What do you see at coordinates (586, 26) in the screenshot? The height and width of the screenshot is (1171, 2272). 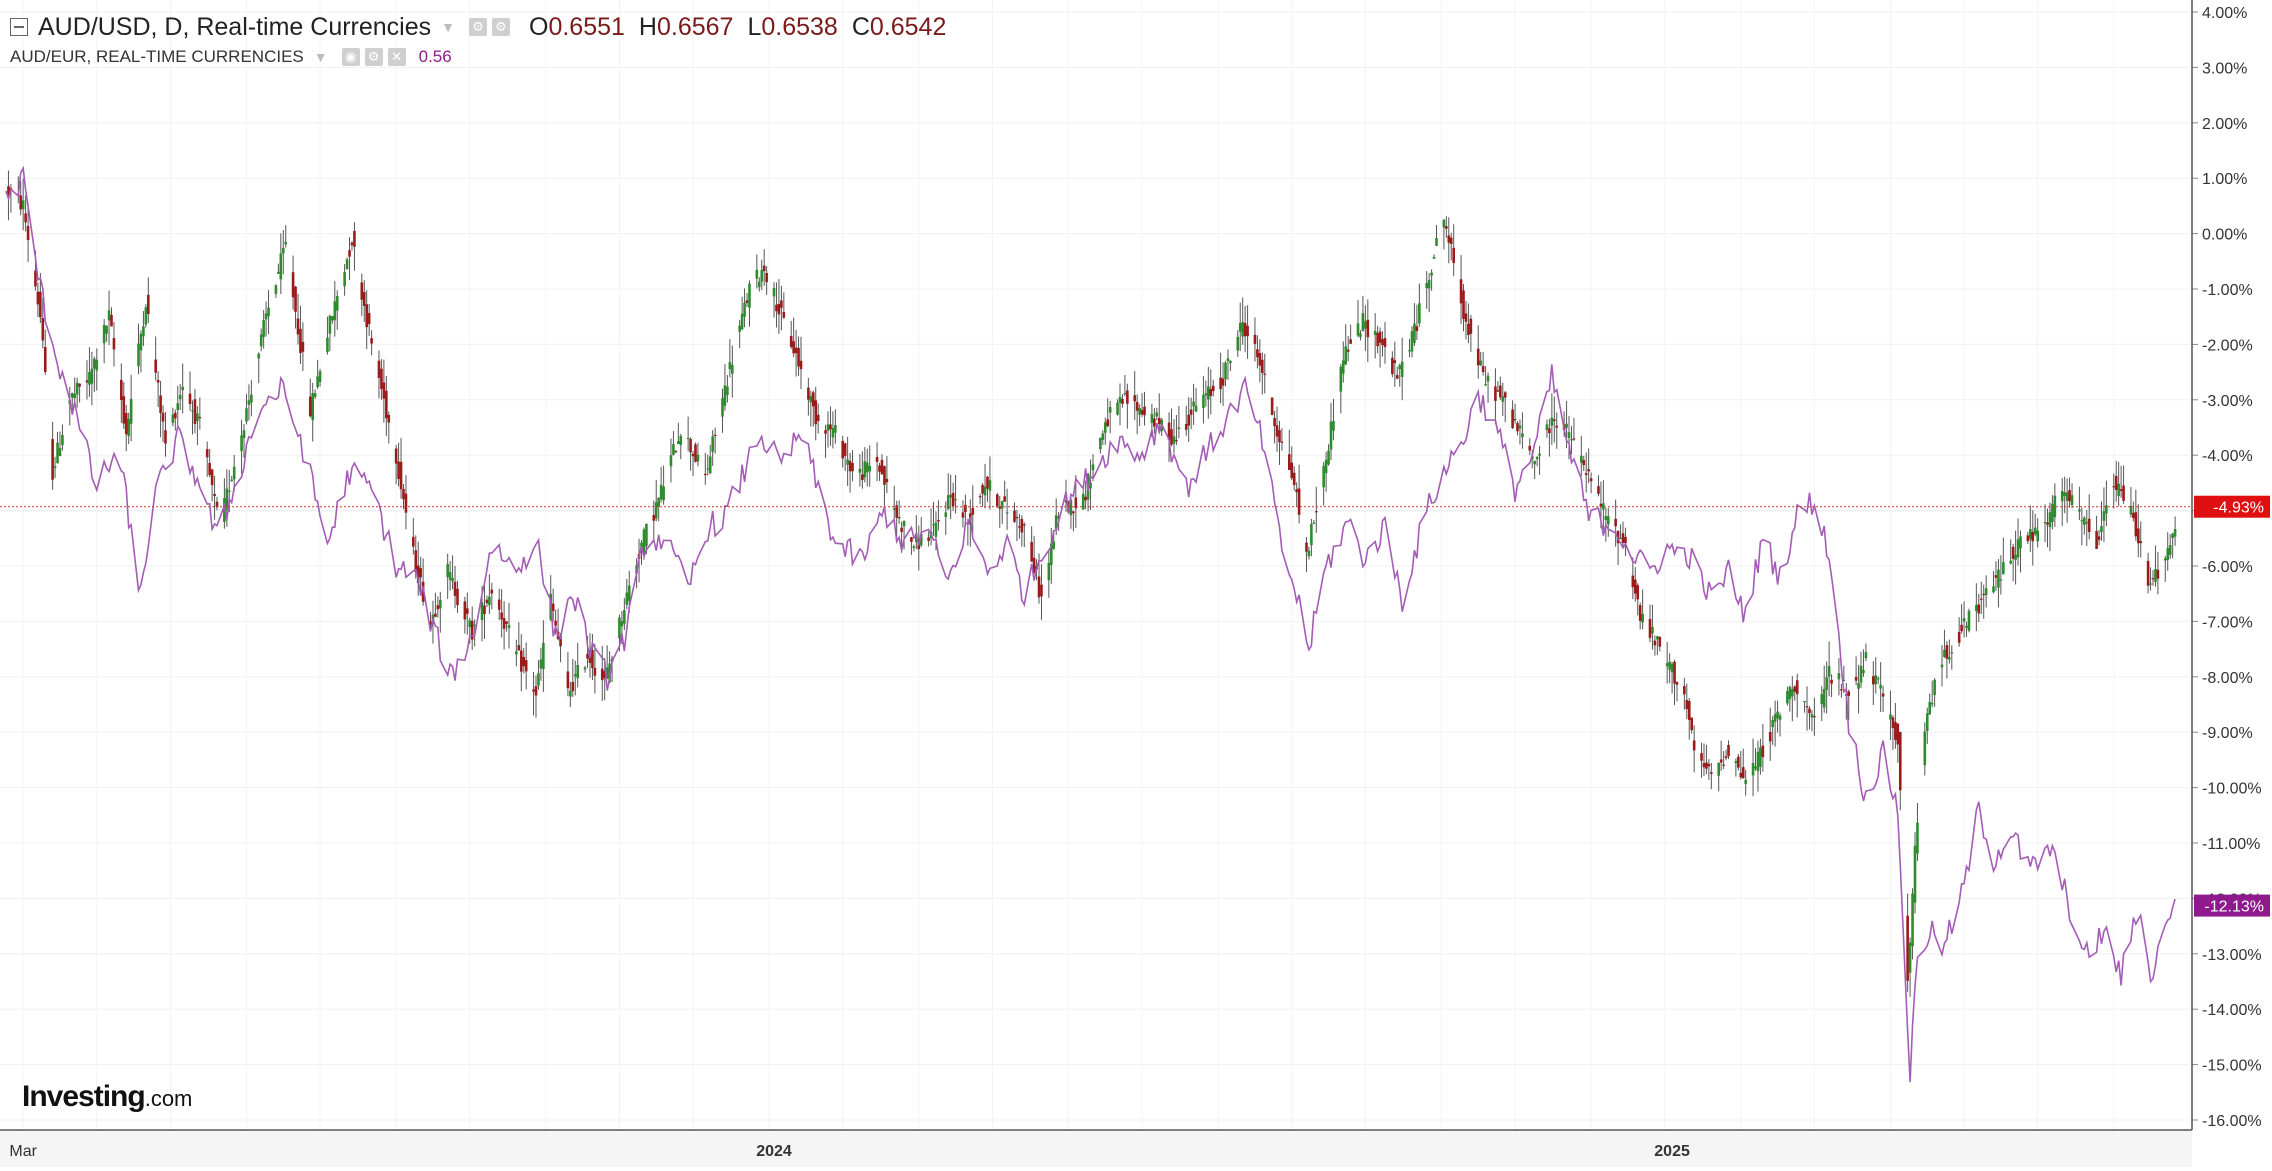 I see `open-value: 0.6551` at bounding box center [586, 26].